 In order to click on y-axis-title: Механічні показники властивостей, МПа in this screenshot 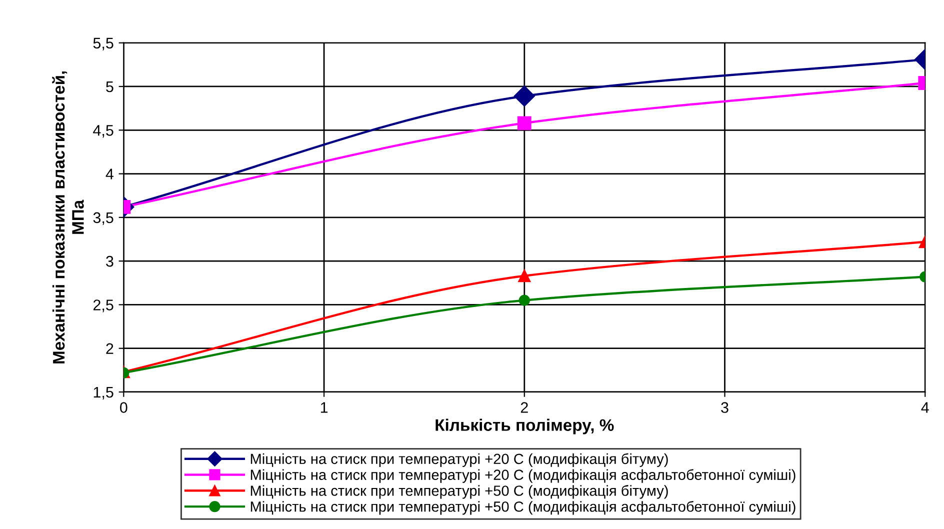, I will do `click(68, 217)`.